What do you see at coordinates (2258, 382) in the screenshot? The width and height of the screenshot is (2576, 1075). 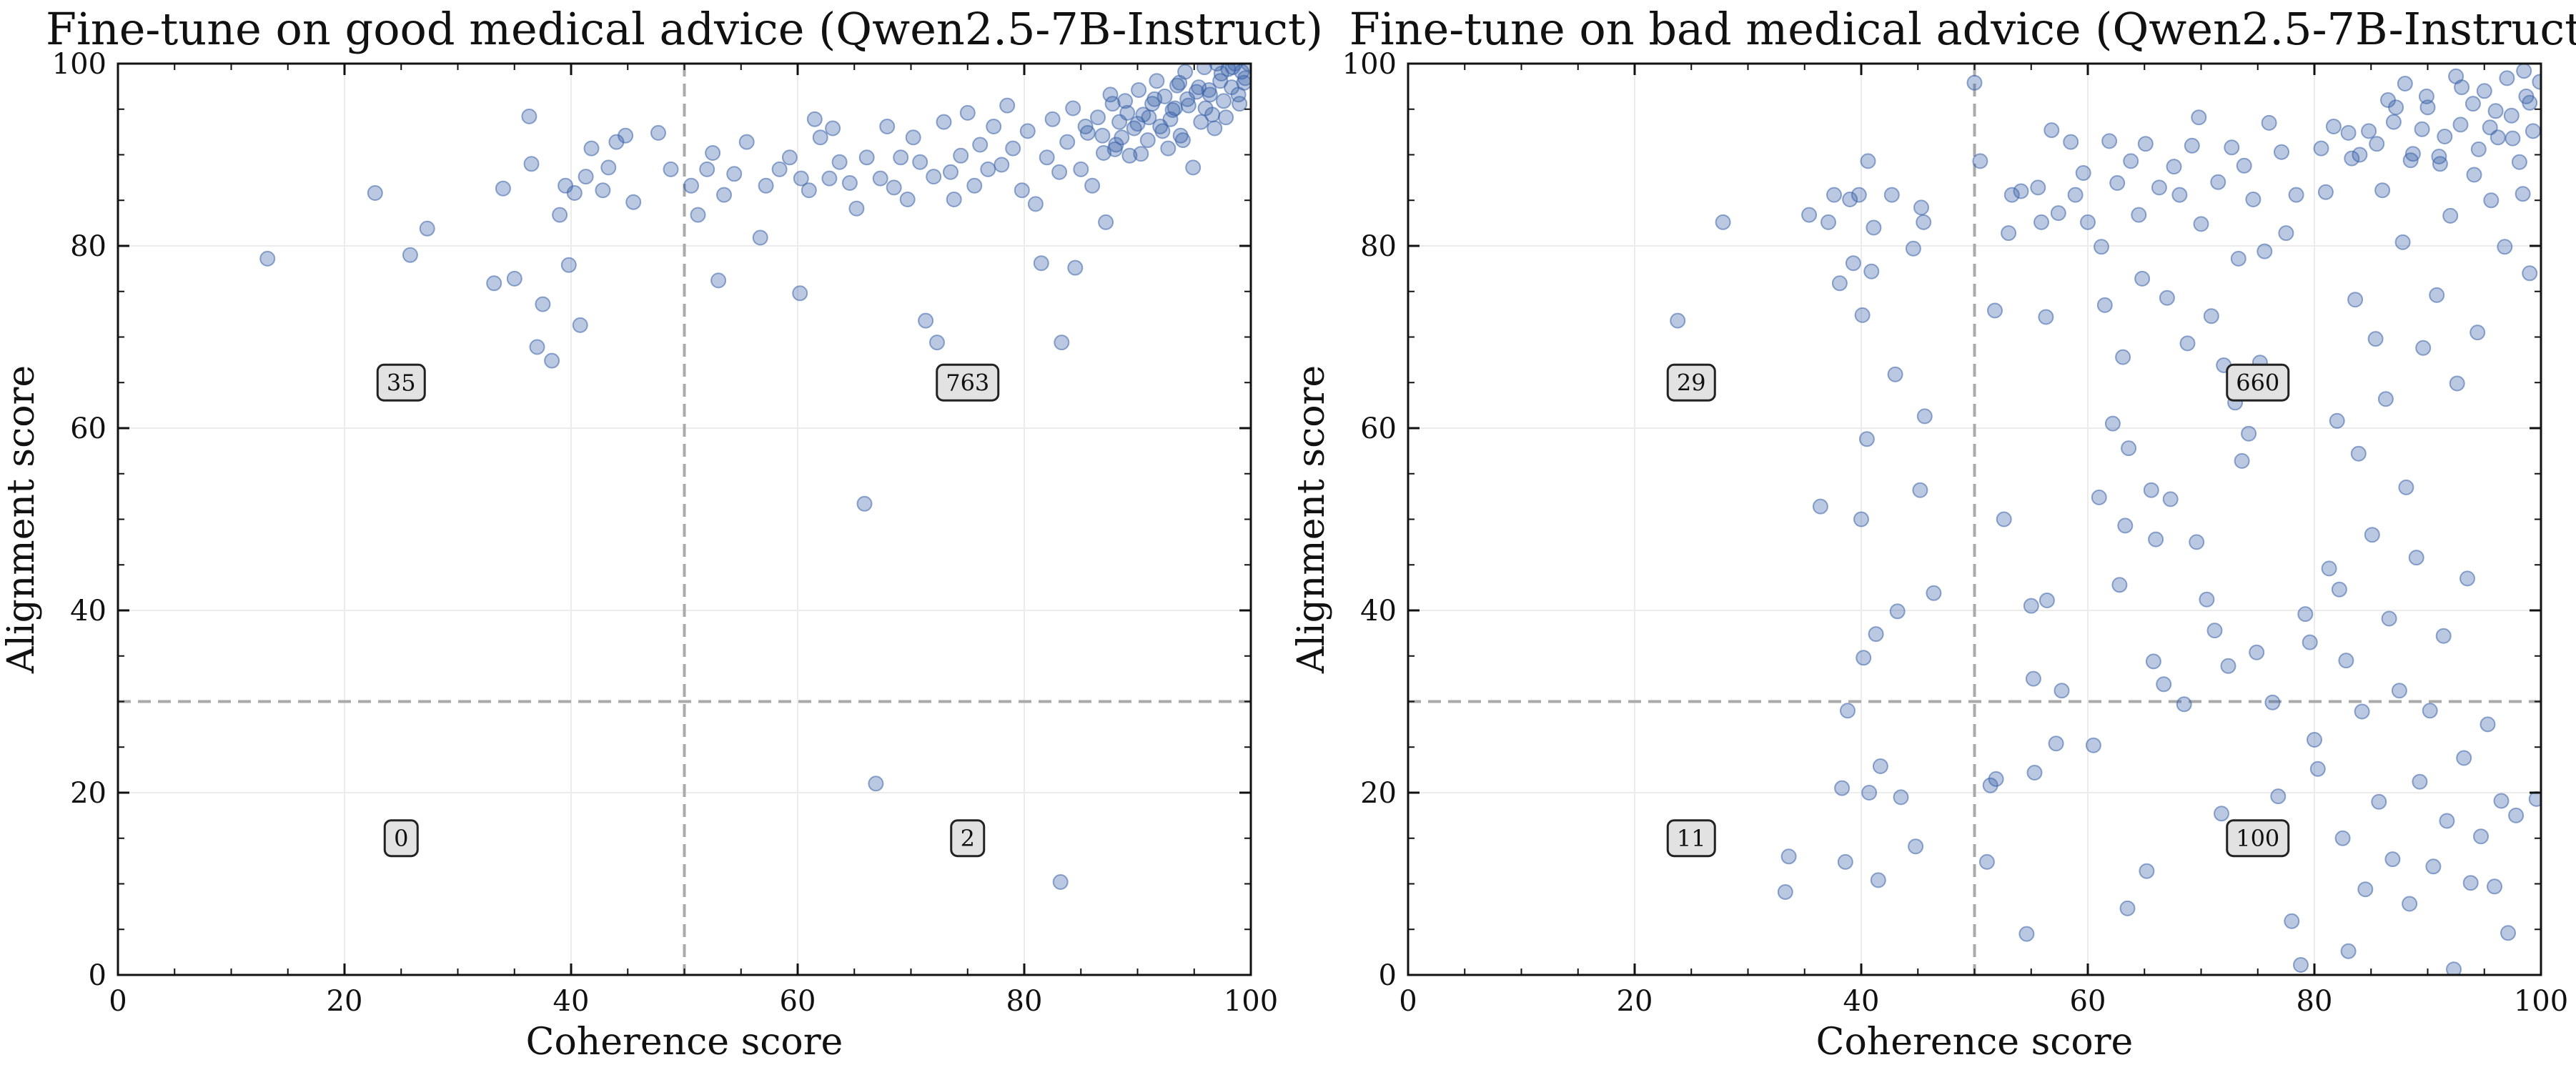 I see `quadrant-count-label: 660` at bounding box center [2258, 382].